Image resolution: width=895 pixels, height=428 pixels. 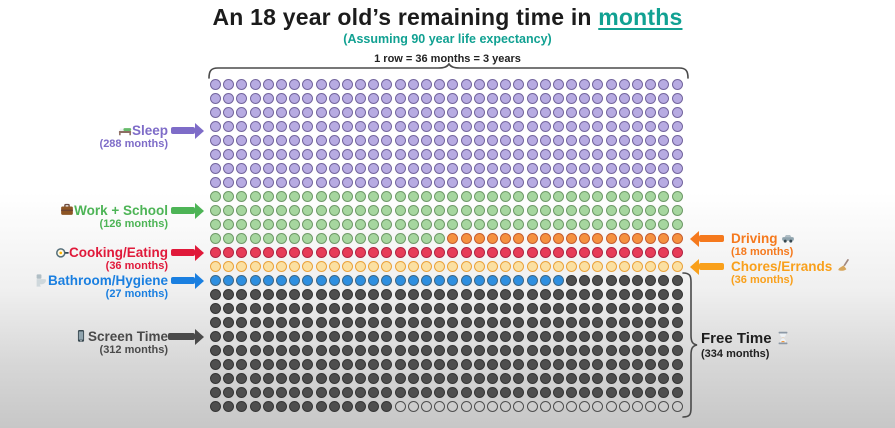 What do you see at coordinates (136, 294) in the screenshot?
I see `bathroom-months: (27 months)` at bounding box center [136, 294].